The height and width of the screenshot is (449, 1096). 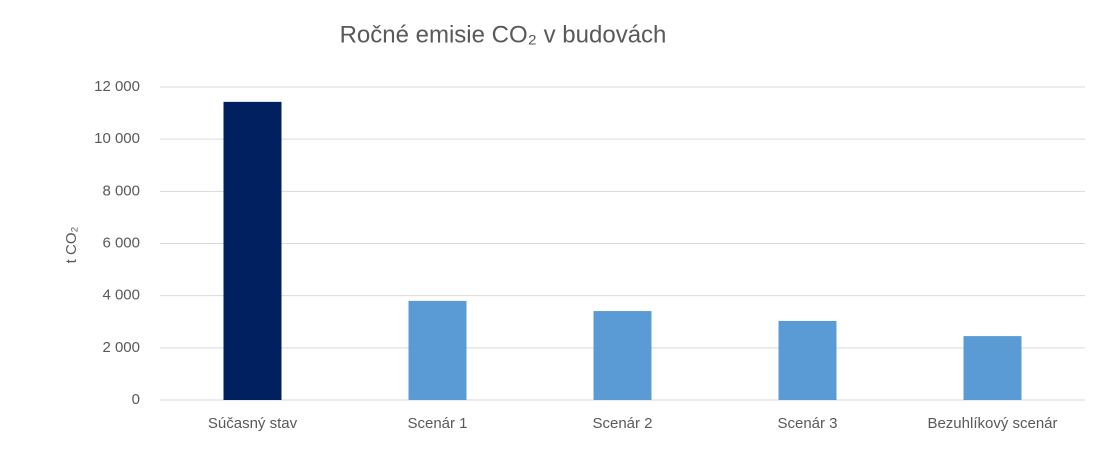 I want to click on x-tick-label: Súčasný stav, so click(x=253, y=423).